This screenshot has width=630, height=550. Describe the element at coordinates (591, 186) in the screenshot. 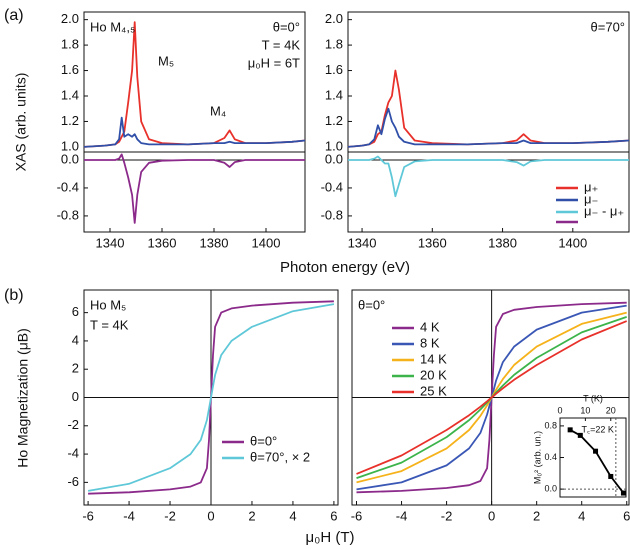

I see `legend-label: μ₊` at that location.